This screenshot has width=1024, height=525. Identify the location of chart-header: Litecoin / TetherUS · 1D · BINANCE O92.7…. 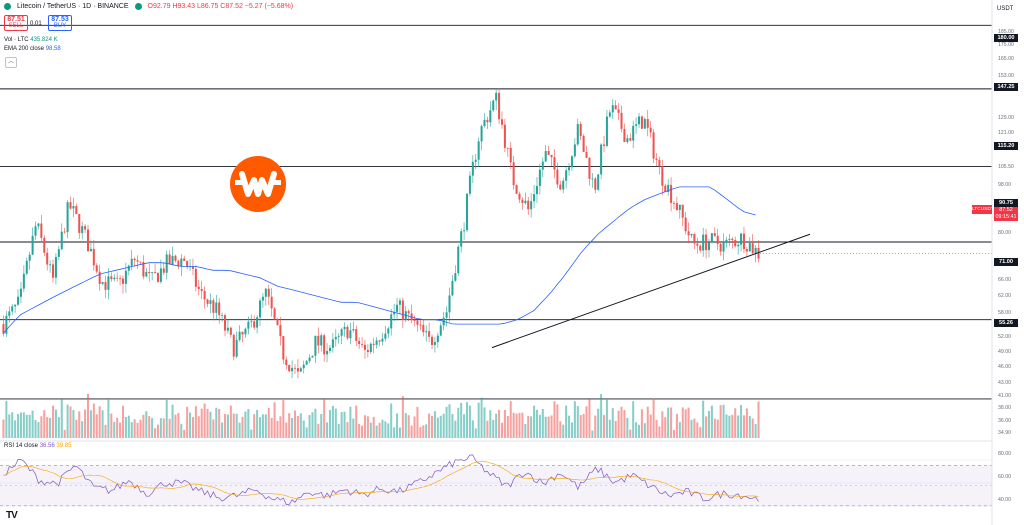
(148, 6).